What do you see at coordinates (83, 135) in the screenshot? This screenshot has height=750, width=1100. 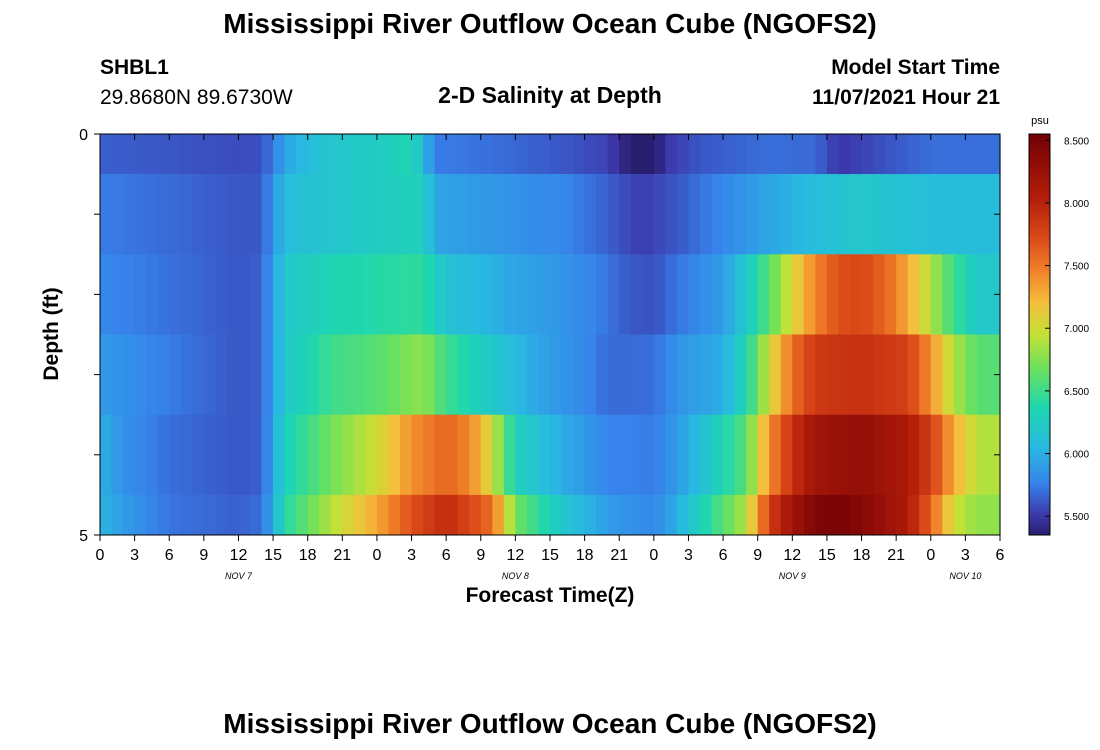 I see `y-tick-label: 0` at bounding box center [83, 135].